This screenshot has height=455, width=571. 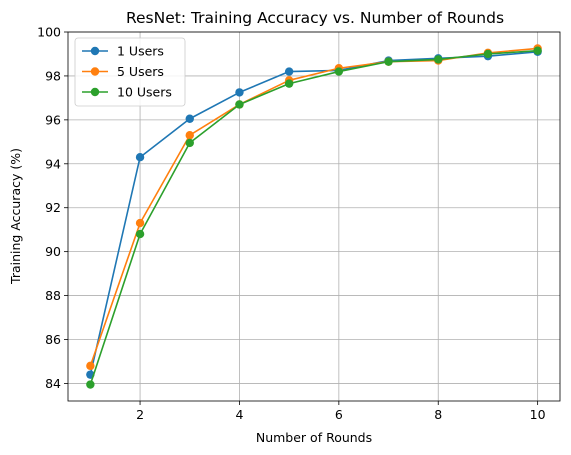 What do you see at coordinates (53, 339) in the screenshot?
I see `y-tick-label: 86` at bounding box center [53, 339].